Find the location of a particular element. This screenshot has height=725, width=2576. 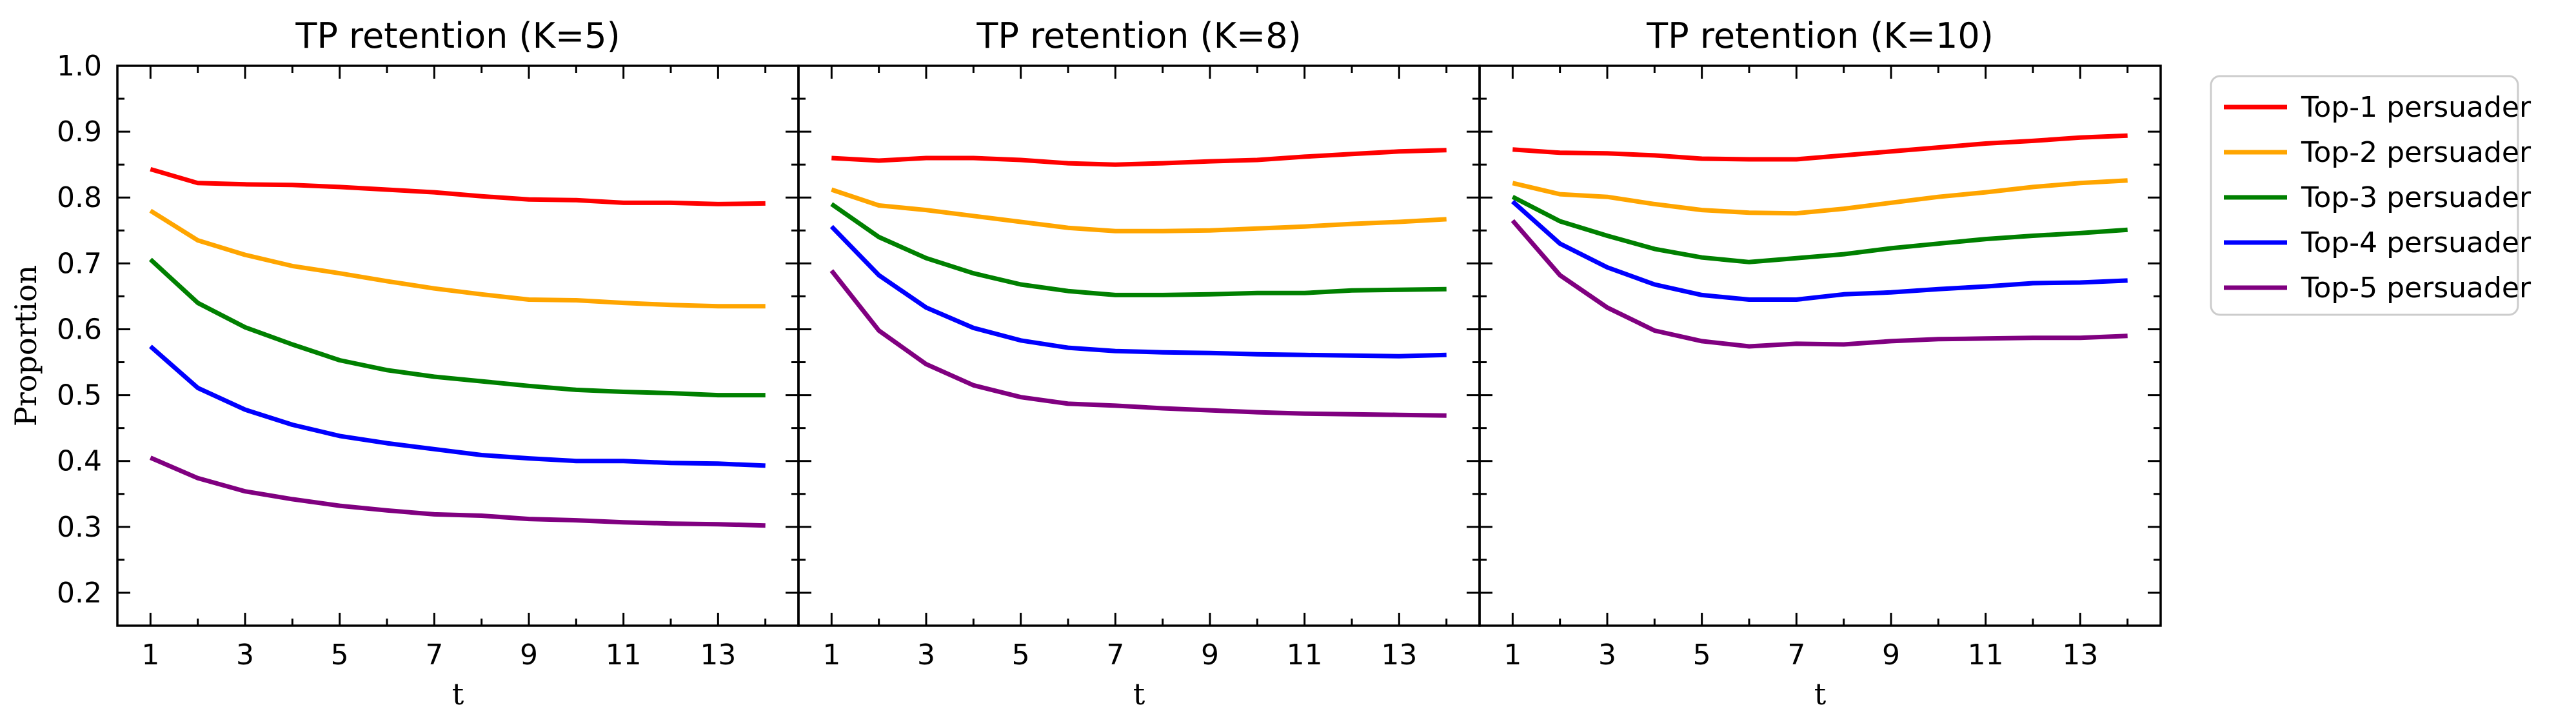

y-tick-label: 0.5 is located at coordinates (79, 395).